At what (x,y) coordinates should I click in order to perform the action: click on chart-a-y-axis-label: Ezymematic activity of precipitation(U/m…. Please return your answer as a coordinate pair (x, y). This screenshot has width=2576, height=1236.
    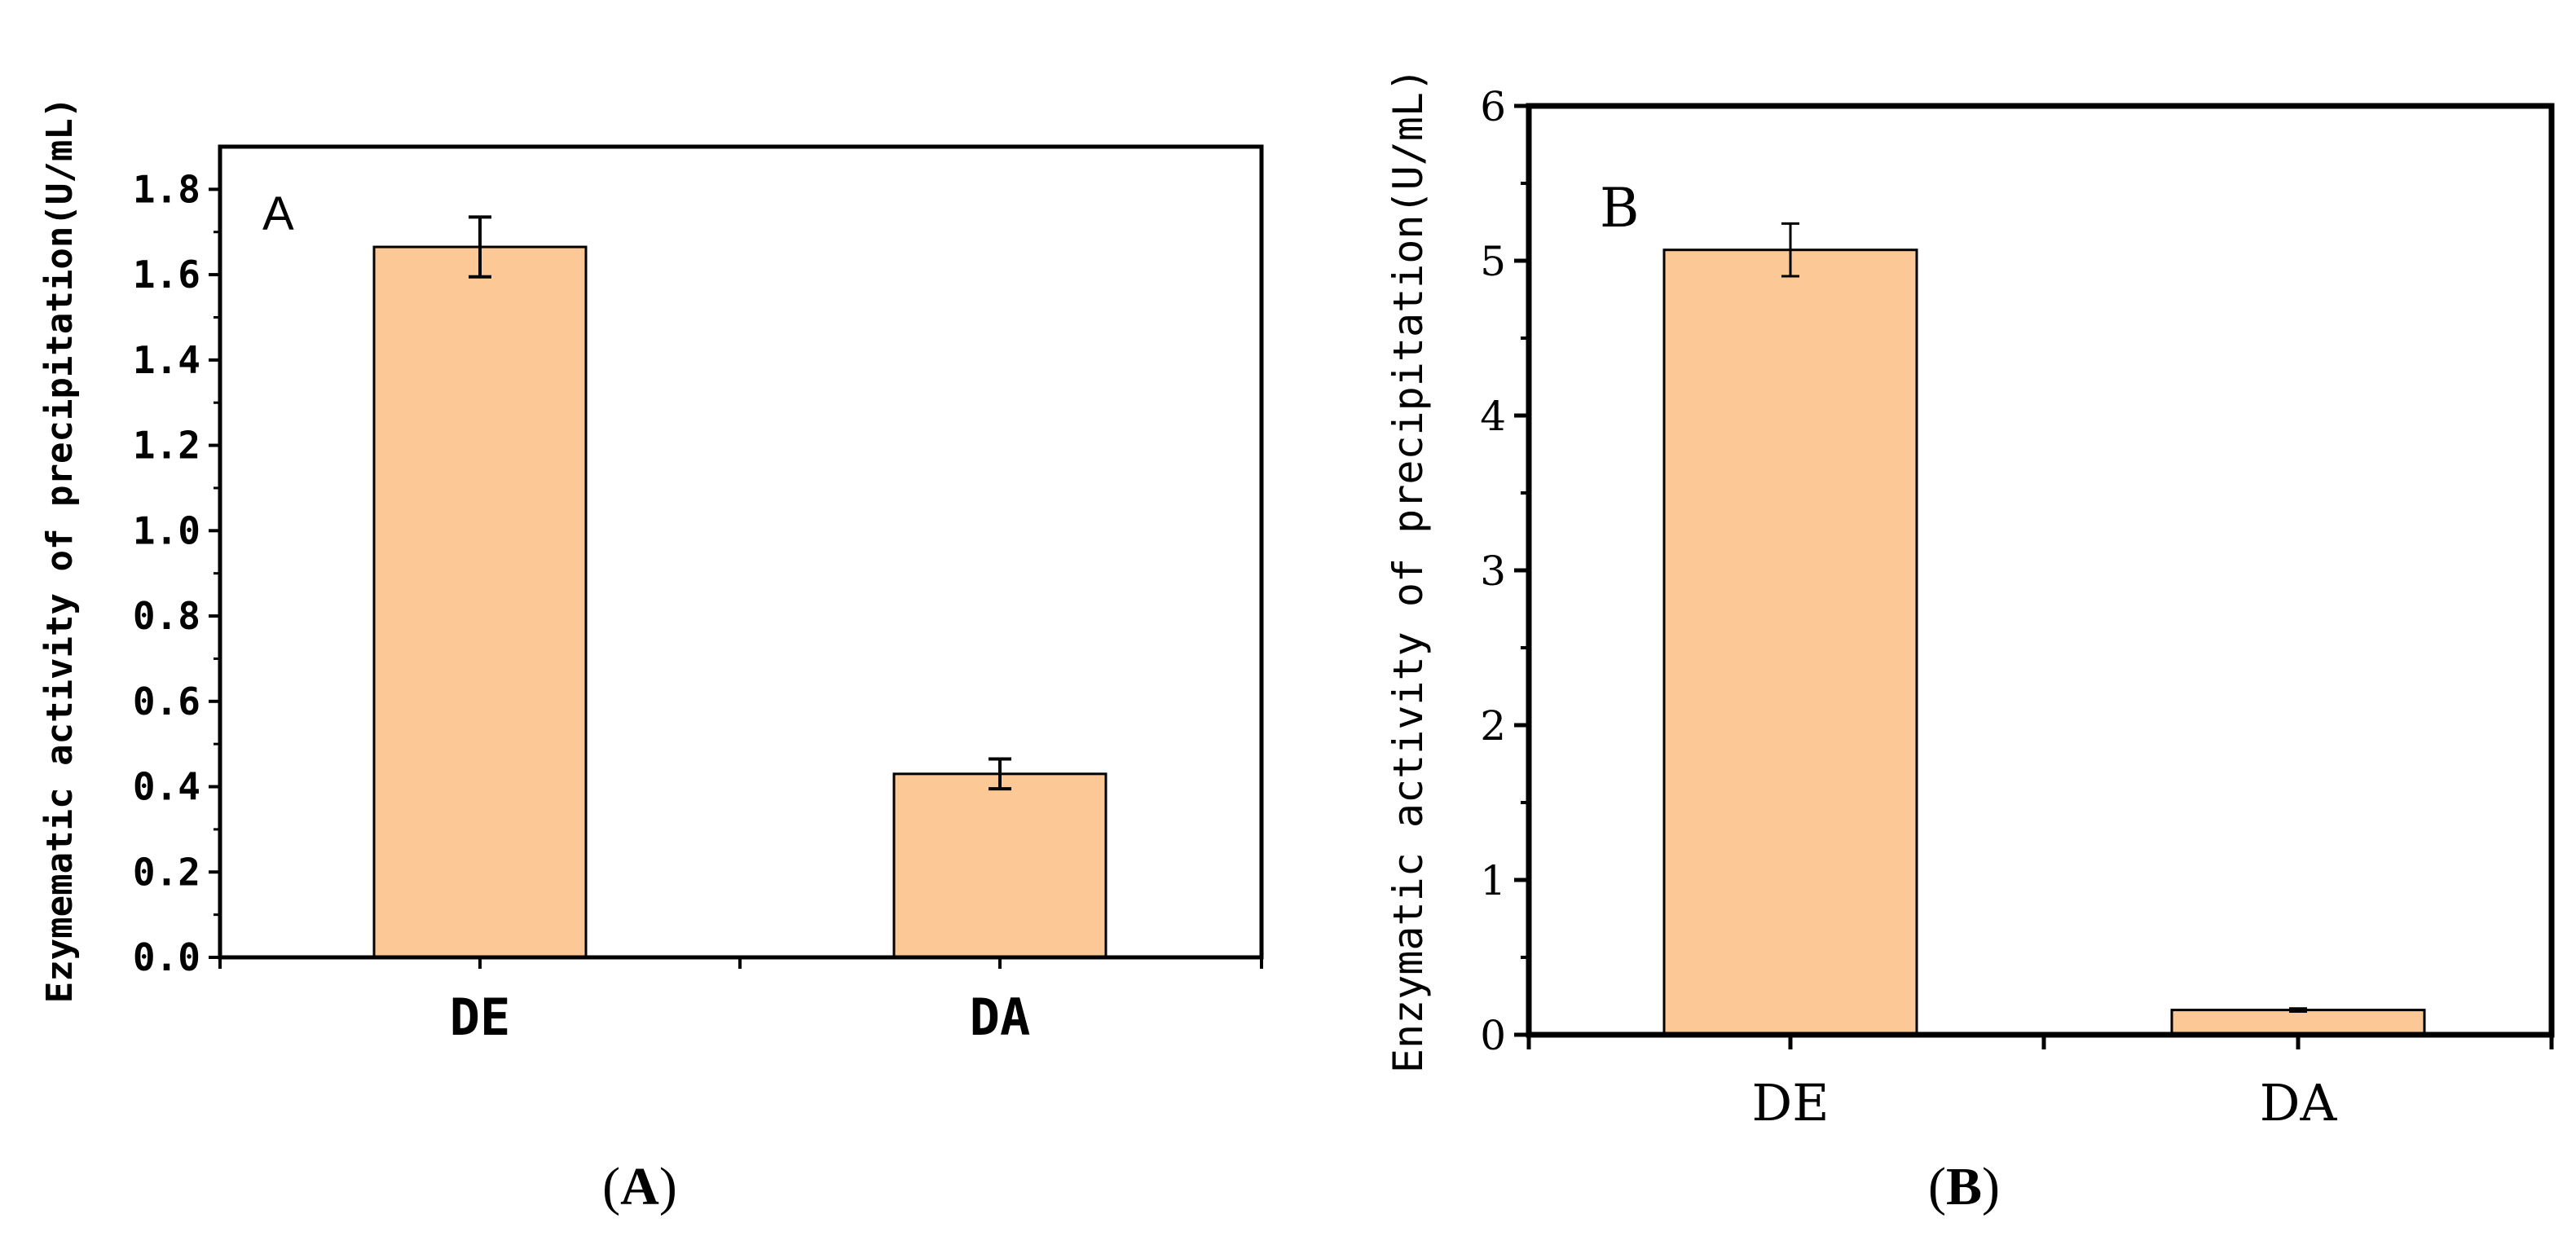
    Looking at the image, I should click on (60, 550).